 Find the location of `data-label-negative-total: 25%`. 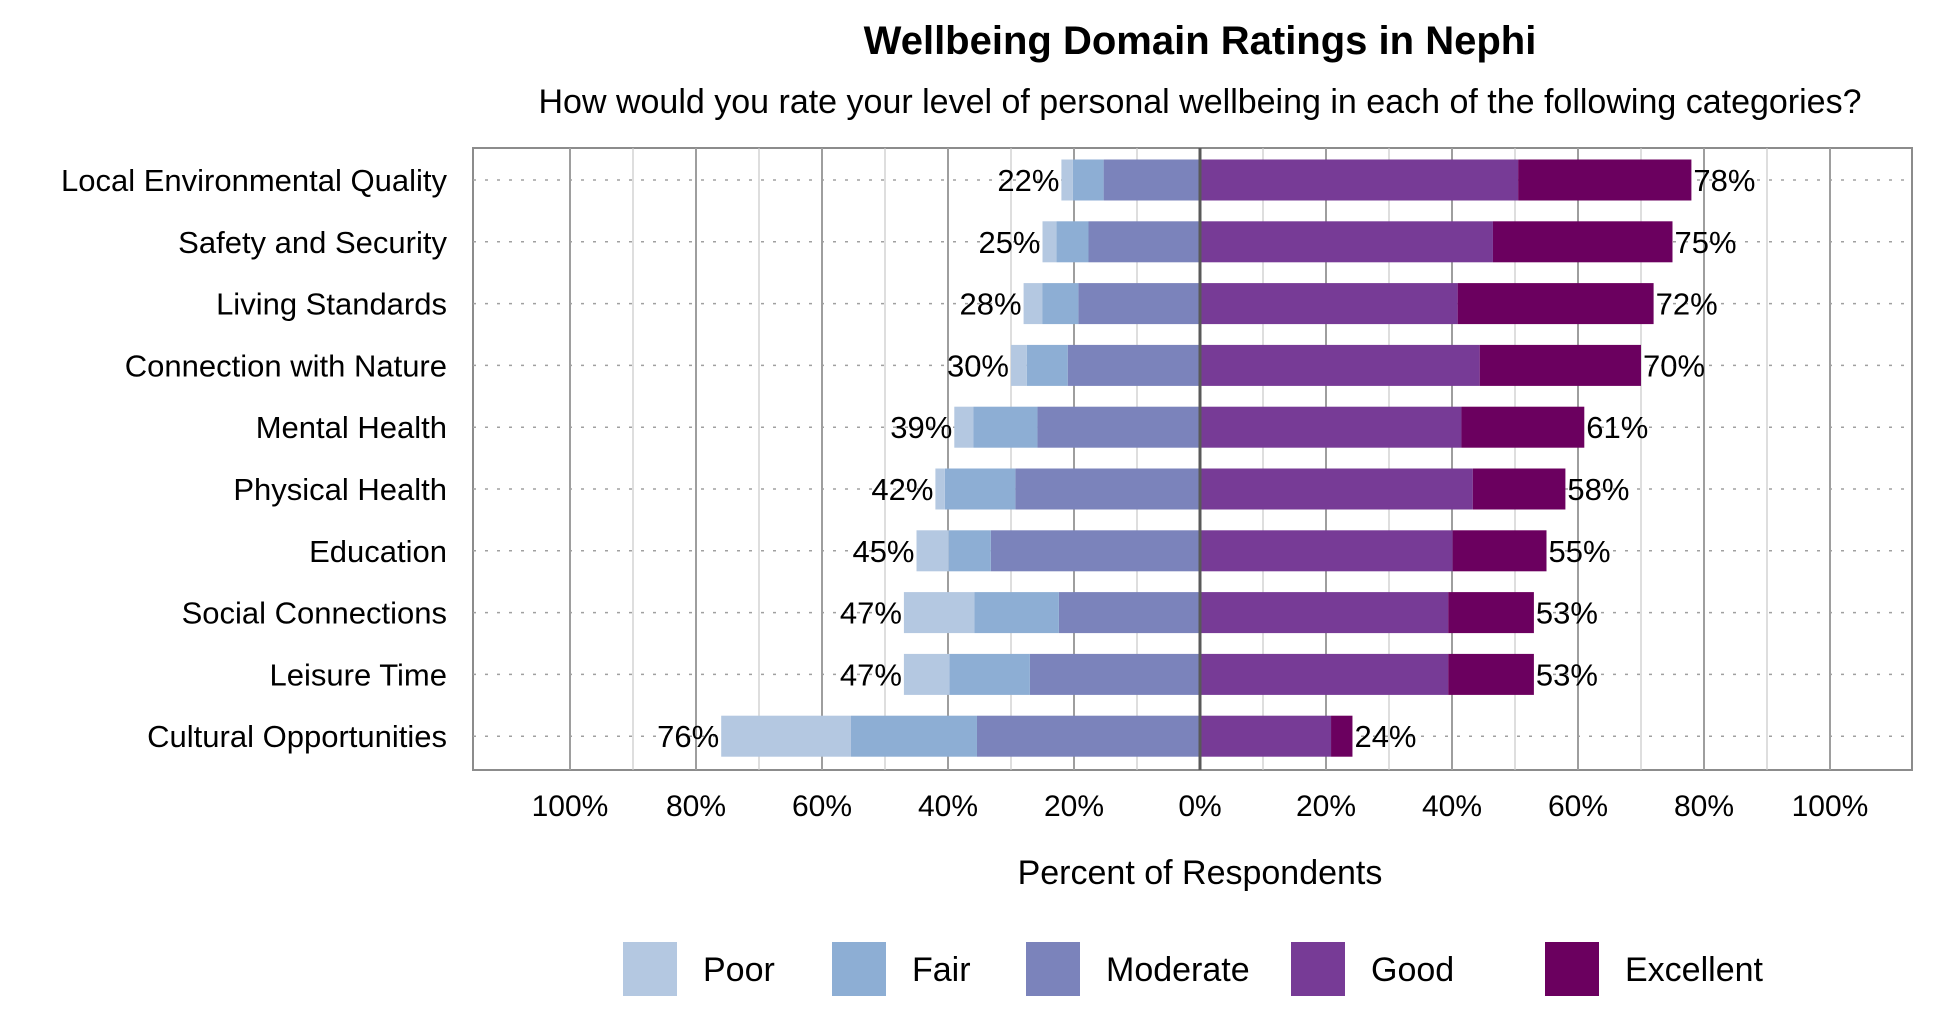

data-label-negative-total: 25% is located at coordinates (1009, 242).